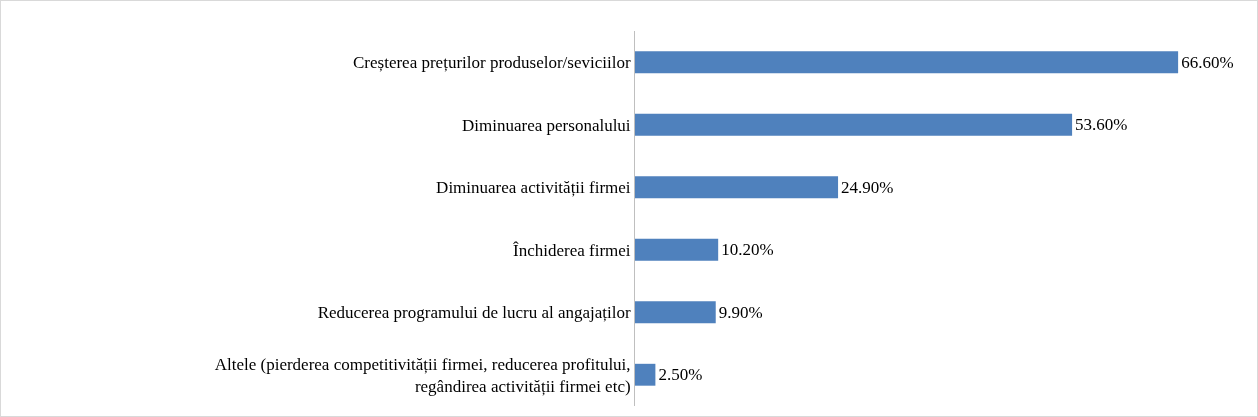 This screenshot has width=1258, height=417. Describe the element at coordinates (533, 188) in the screenshot. I see `y-tick-label: Diminuarea activității firmei` at that location.